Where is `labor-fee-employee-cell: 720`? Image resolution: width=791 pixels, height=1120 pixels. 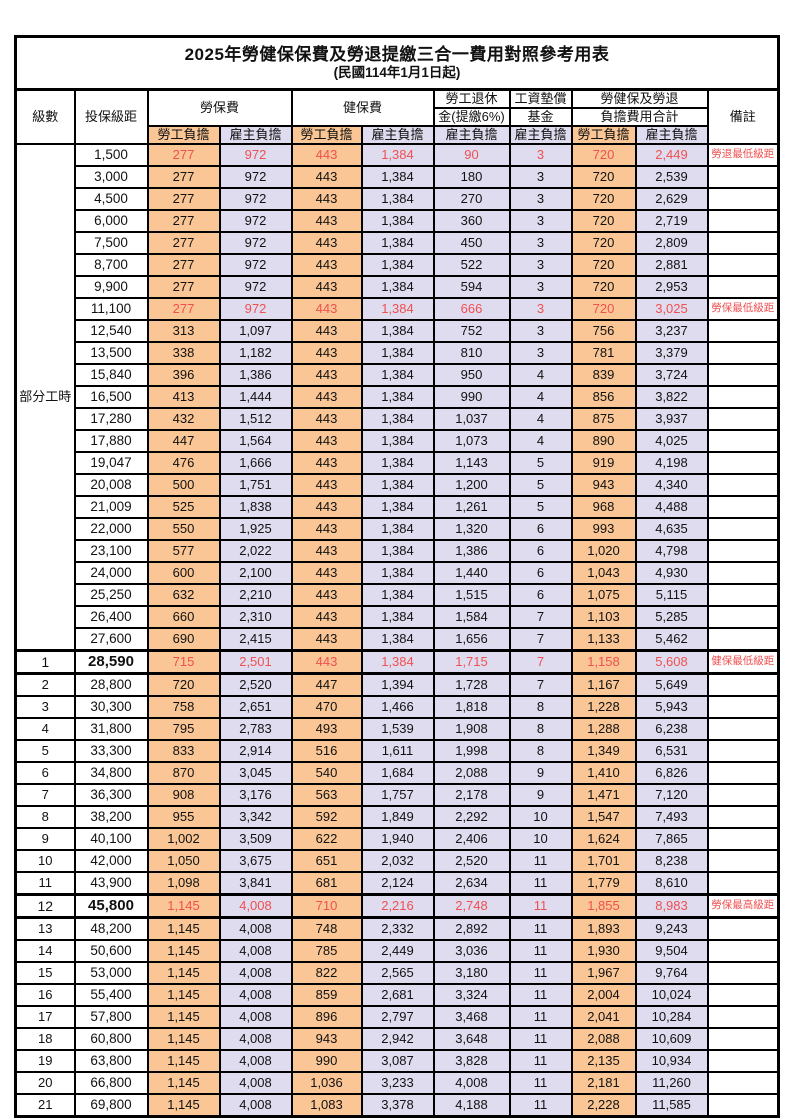 labor-fee-employee-cell: 720 is located at coordinates (183, 684).